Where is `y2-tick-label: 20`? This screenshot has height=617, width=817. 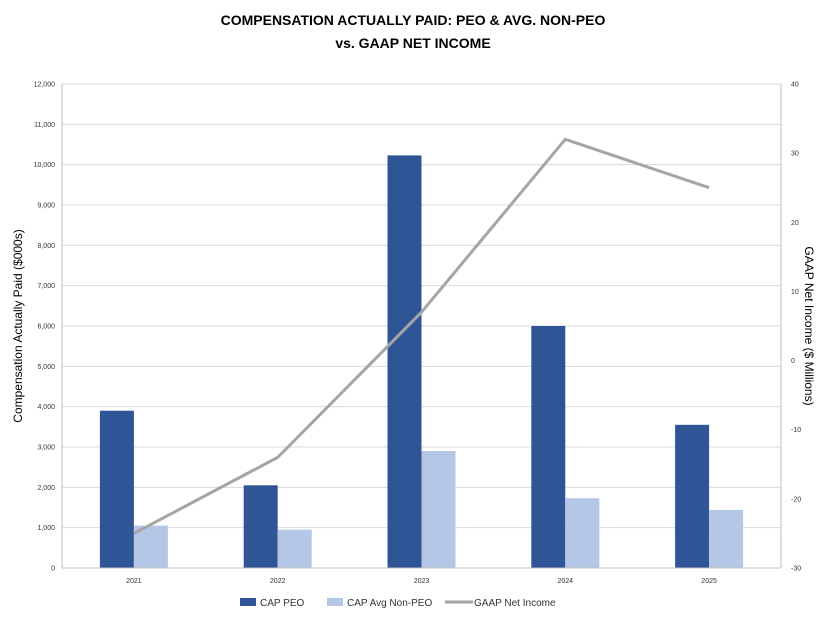 y2-tick-label: 20 is located at coordinates (795, 223).